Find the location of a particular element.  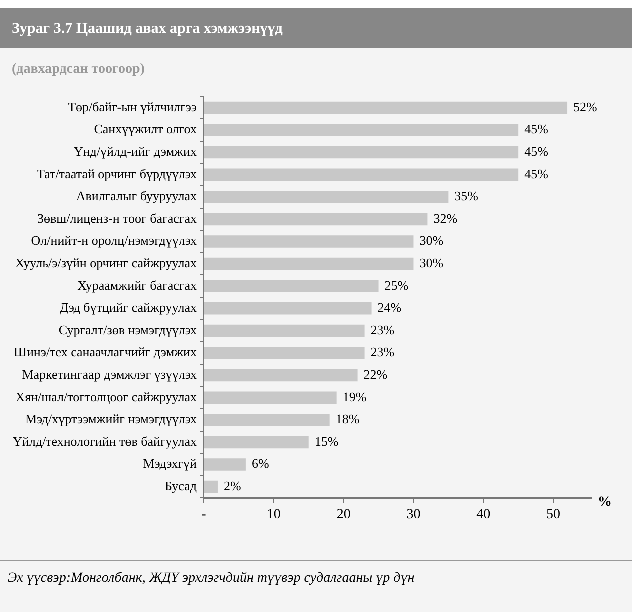

text: (давхардсан тоогоор) is located at coordinates (78, 69).